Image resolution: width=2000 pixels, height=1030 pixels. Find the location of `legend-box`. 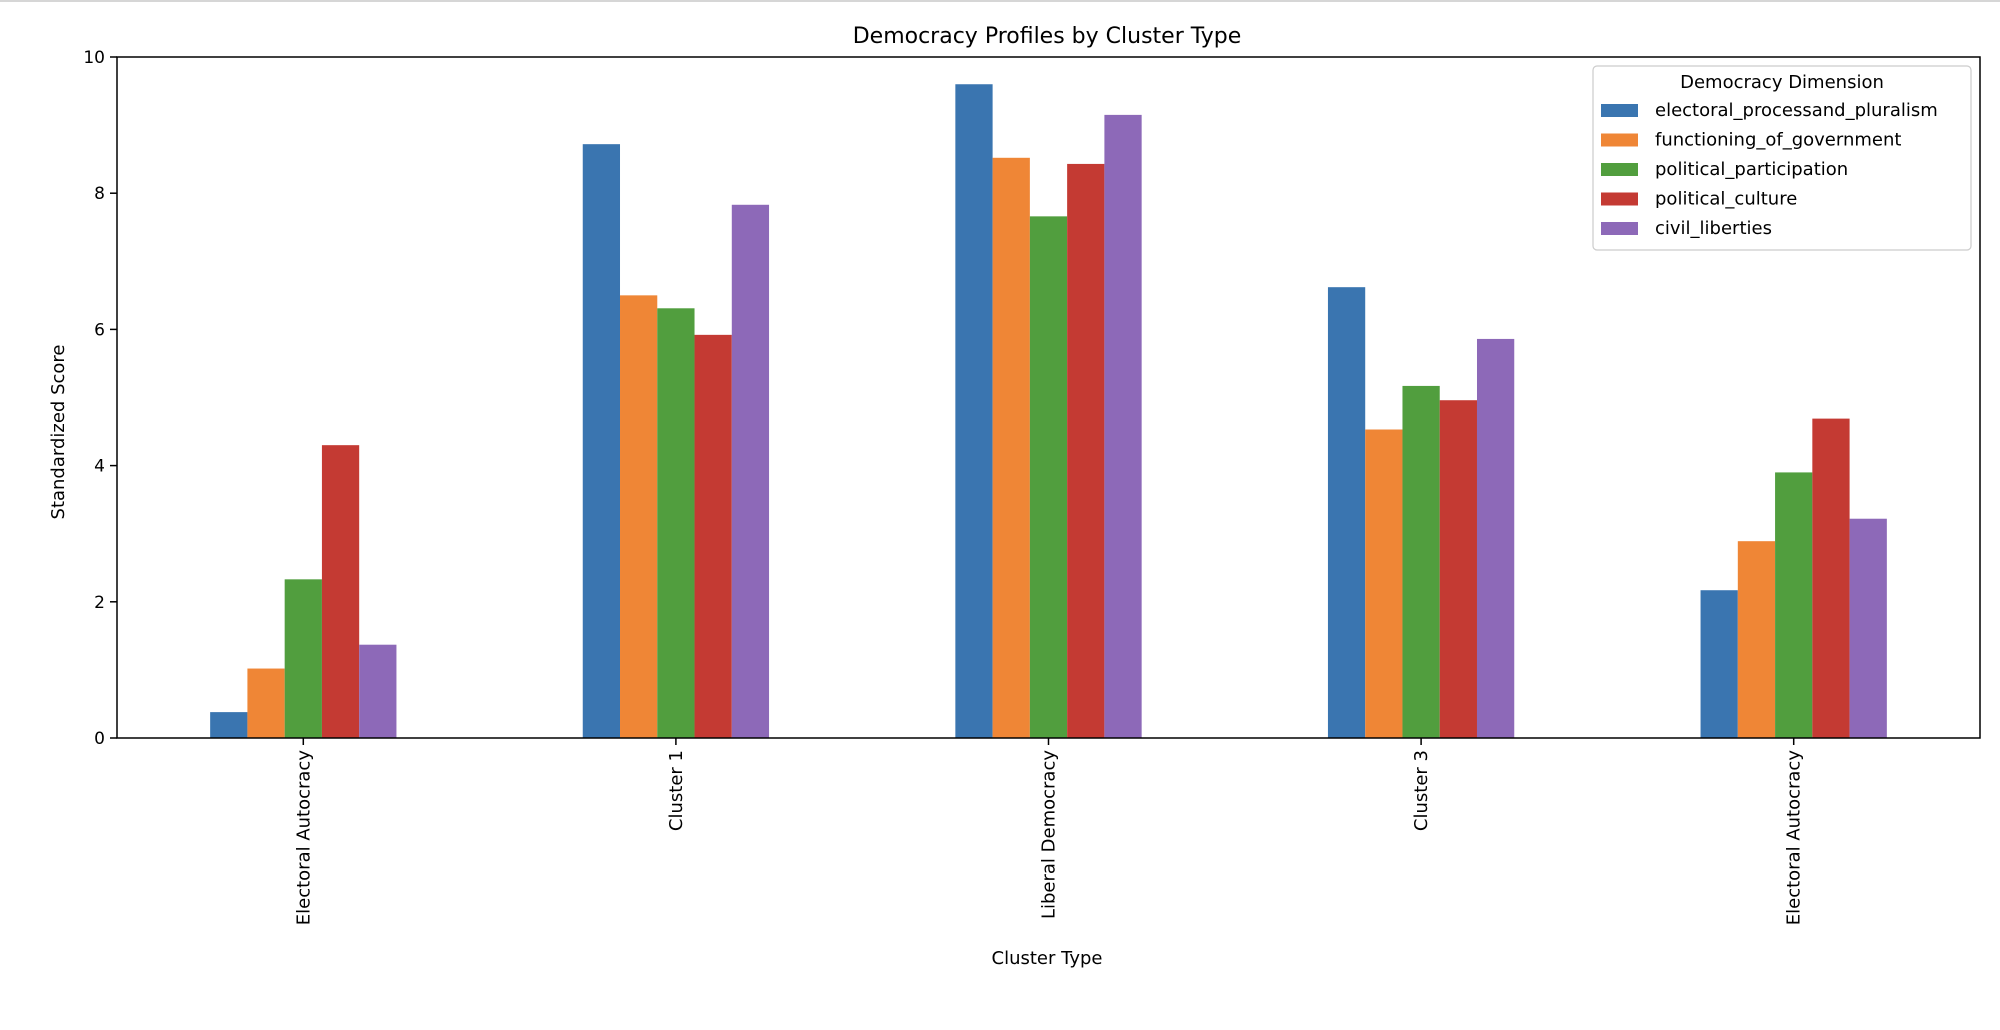

legend-box is located at coordinates (1782, 158).